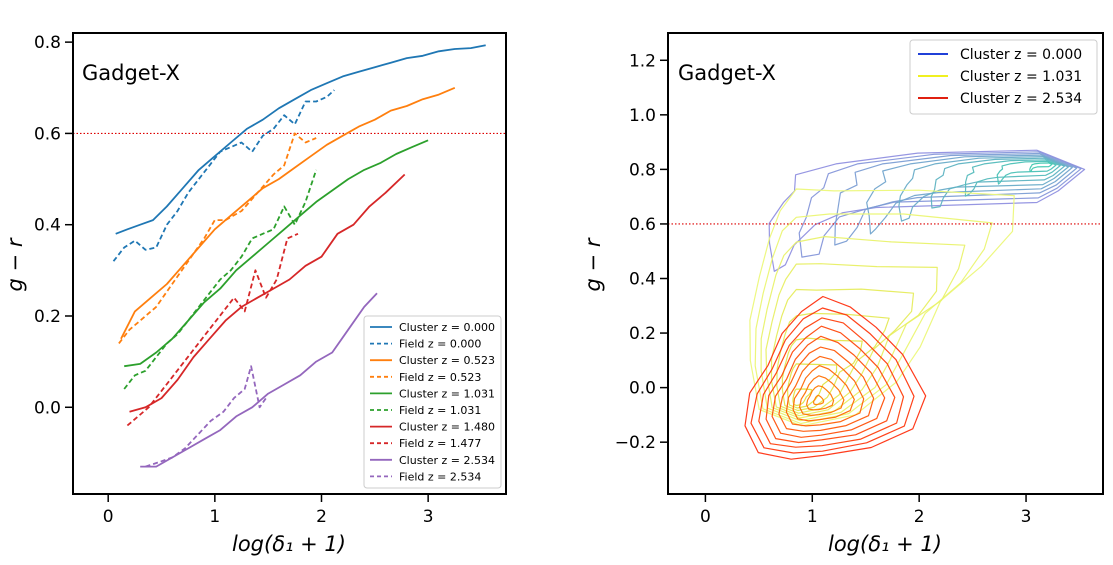 This screenshot has width=1113, height=565. I want to click on right-legend-label: Cluster z = 2.534, so click(1021, 99).